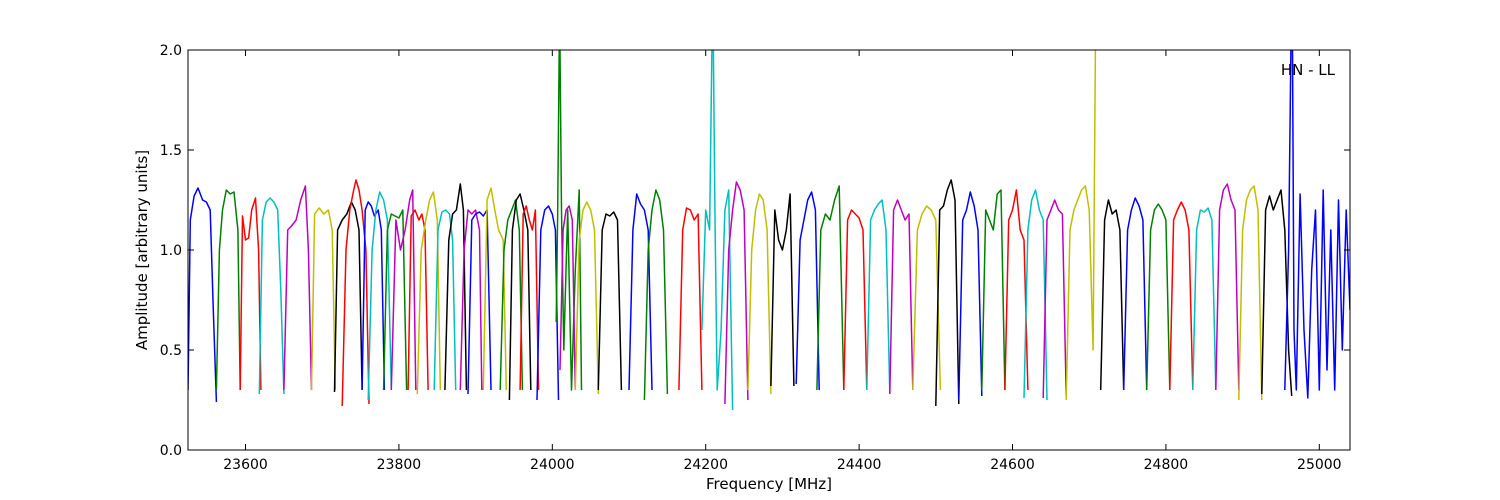  I want to click on x-tick-label: 24000, so click(552, 465).